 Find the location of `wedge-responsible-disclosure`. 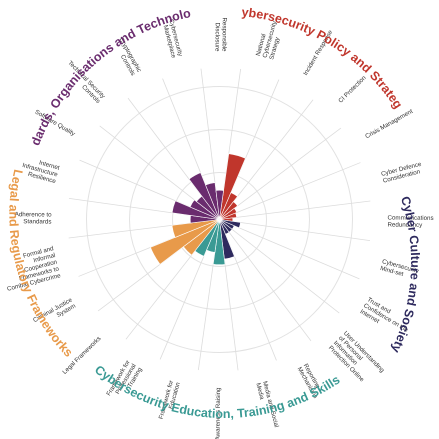

wedge-responsible-disclosure is located at coordinates (219, 204).